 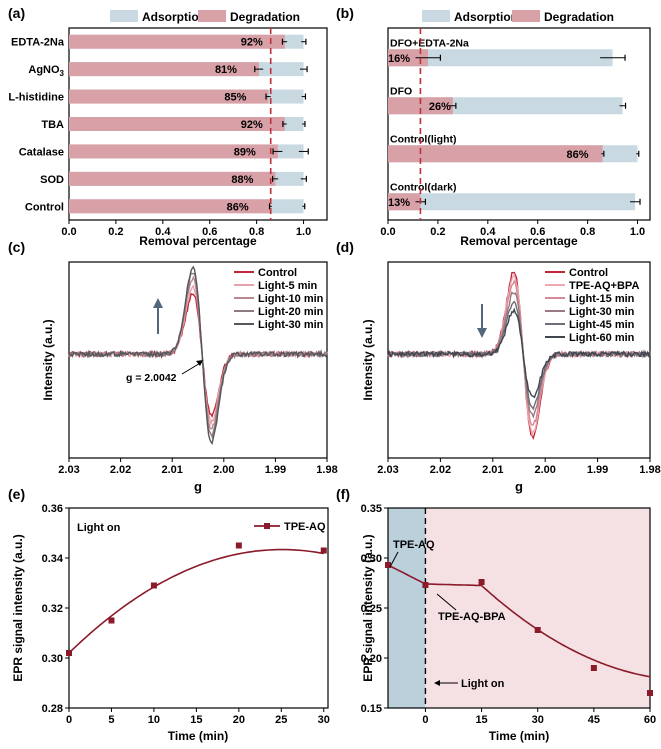 What do you see at coordinates (437, 232) in the screenshot?
I see `x-tick-label: 0.2` at bounding box center [437, 232].